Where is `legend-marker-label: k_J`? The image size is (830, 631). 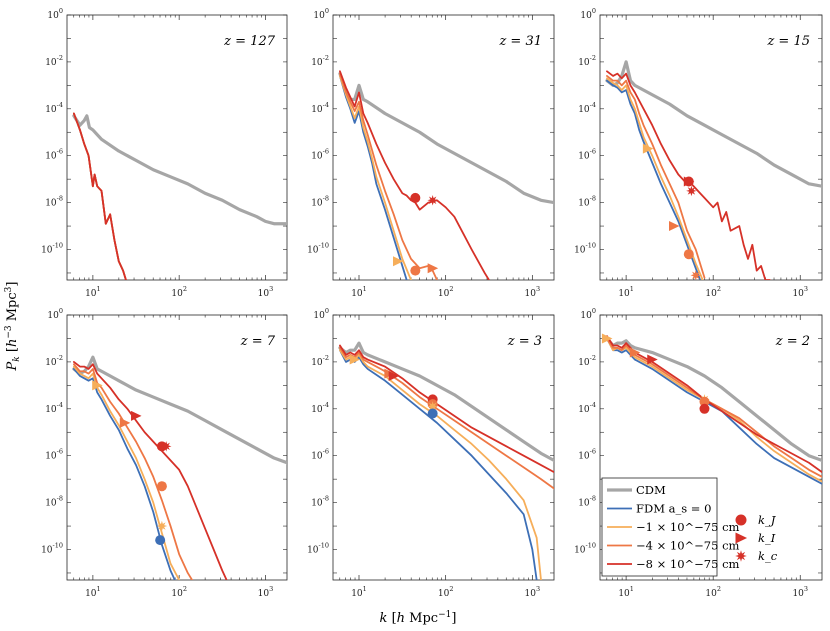
legend-marker-label: k_J is located at coordinates (767, 520).